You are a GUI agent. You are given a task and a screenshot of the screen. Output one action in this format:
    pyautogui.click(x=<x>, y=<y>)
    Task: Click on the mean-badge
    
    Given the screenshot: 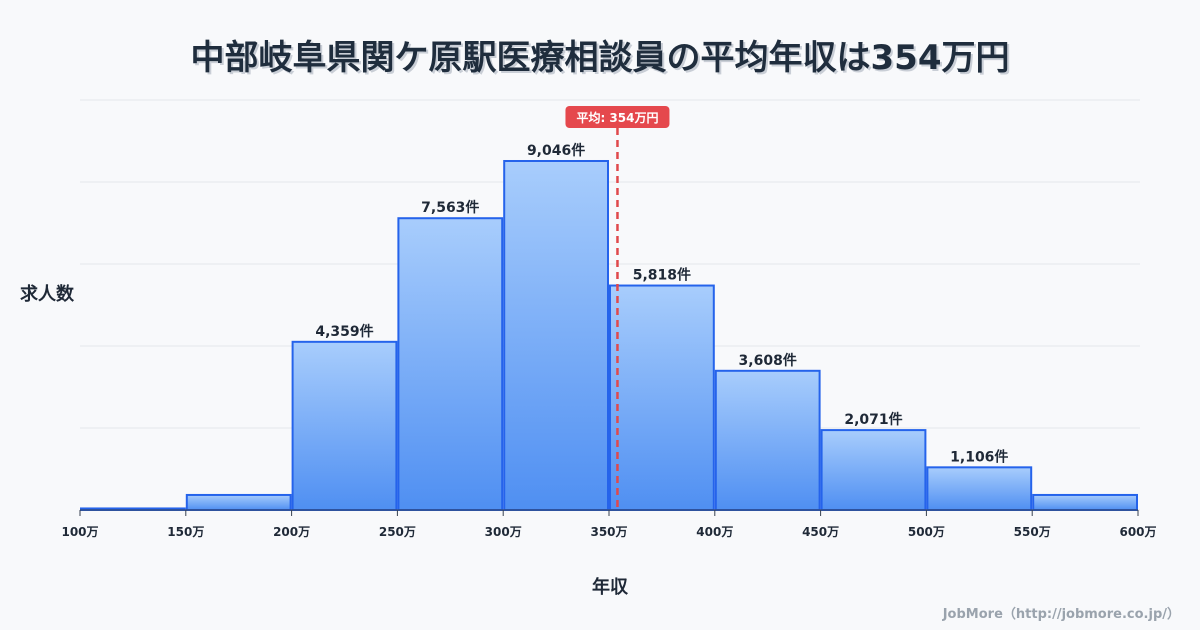 What is the action you would take?
    pyautogui.click(x=617, y=117)
    